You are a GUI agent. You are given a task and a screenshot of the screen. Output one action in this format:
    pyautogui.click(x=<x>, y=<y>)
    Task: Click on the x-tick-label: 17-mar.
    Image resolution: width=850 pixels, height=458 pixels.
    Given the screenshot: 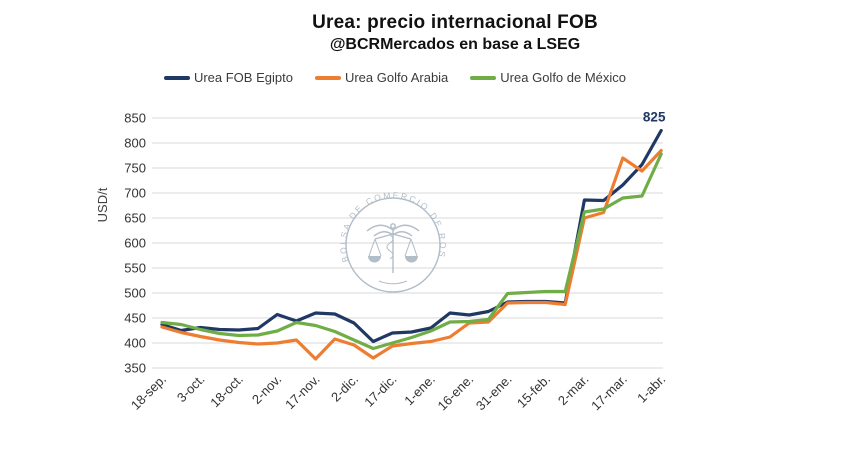 What is the action you would take?
    pyautogui.click(x=609, y=393)
    